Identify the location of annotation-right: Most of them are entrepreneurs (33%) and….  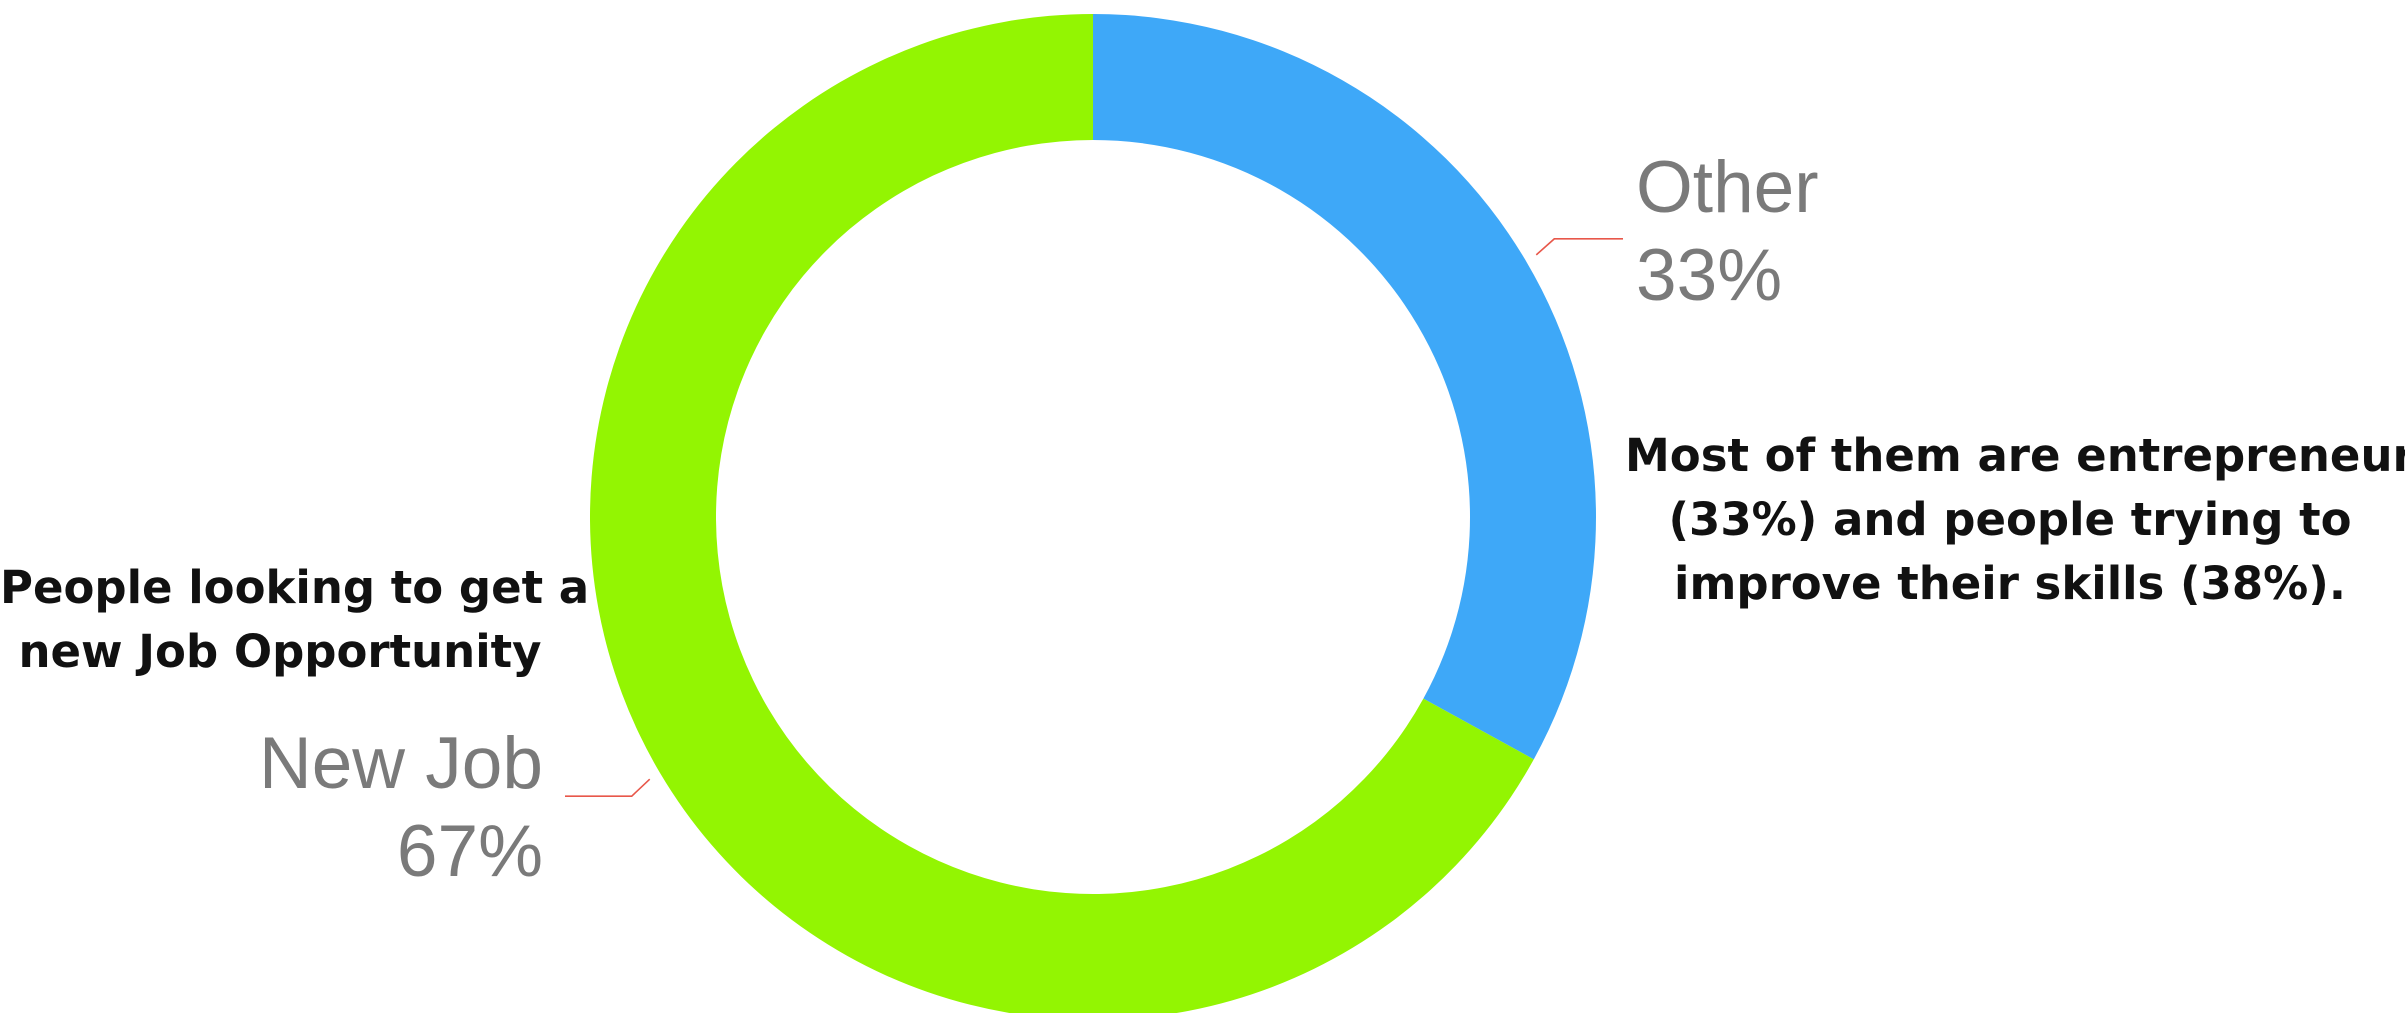
(2015, 520).